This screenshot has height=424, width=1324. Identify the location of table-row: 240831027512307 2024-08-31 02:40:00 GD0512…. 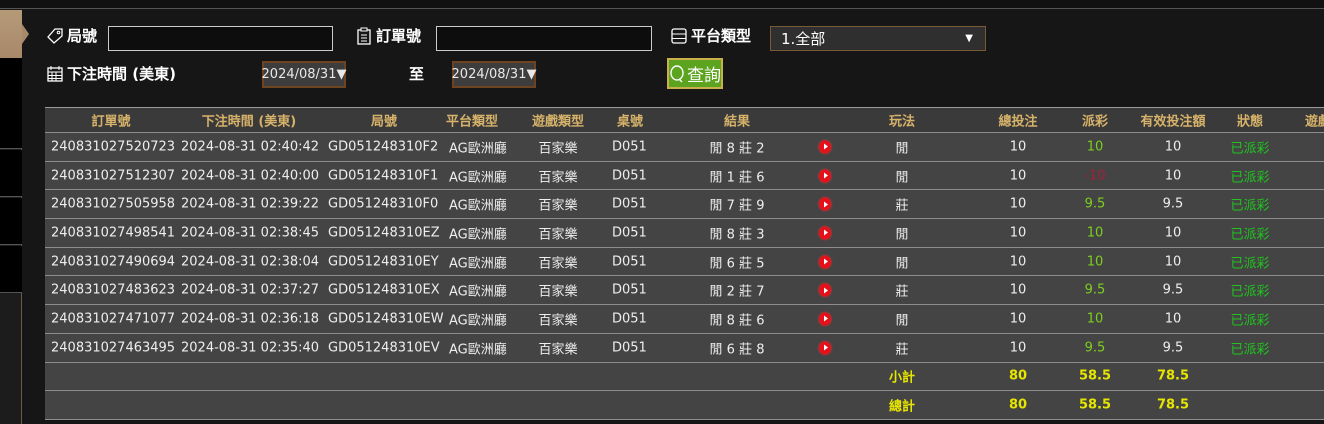
(684, 175).